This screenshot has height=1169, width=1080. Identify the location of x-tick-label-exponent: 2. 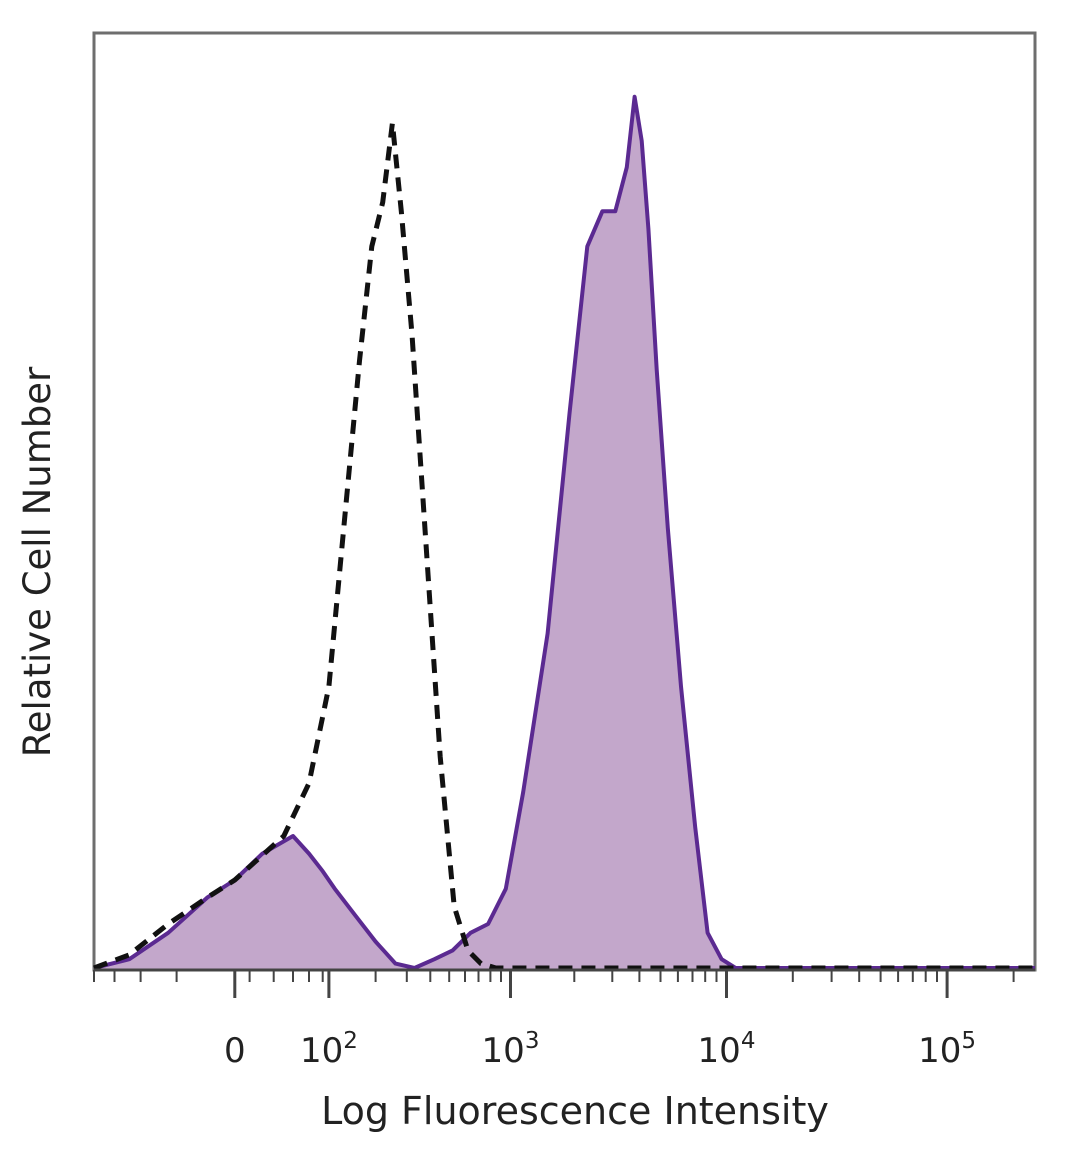
(350, 1041).